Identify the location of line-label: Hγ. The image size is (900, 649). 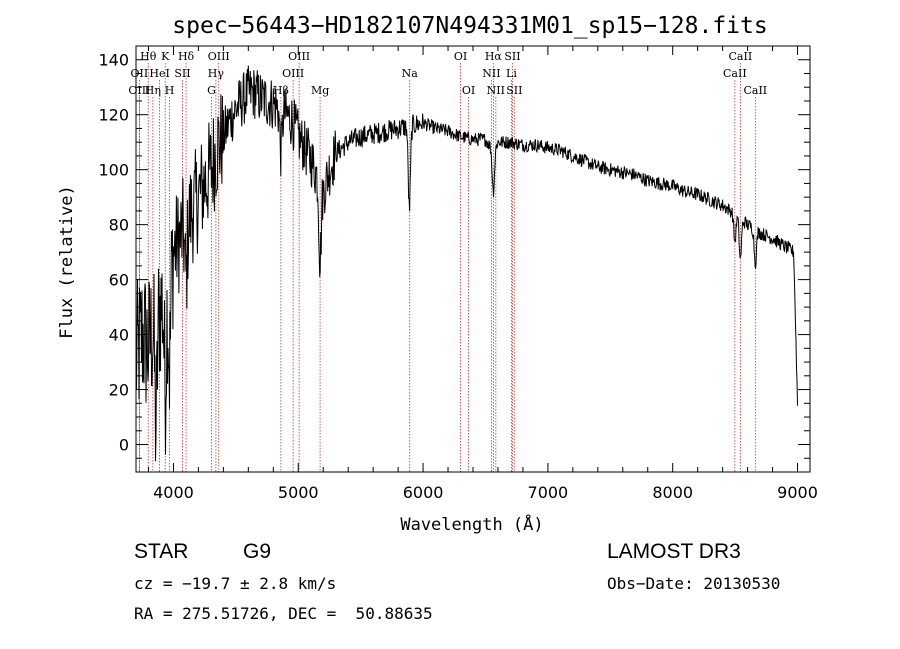
(216, 73).